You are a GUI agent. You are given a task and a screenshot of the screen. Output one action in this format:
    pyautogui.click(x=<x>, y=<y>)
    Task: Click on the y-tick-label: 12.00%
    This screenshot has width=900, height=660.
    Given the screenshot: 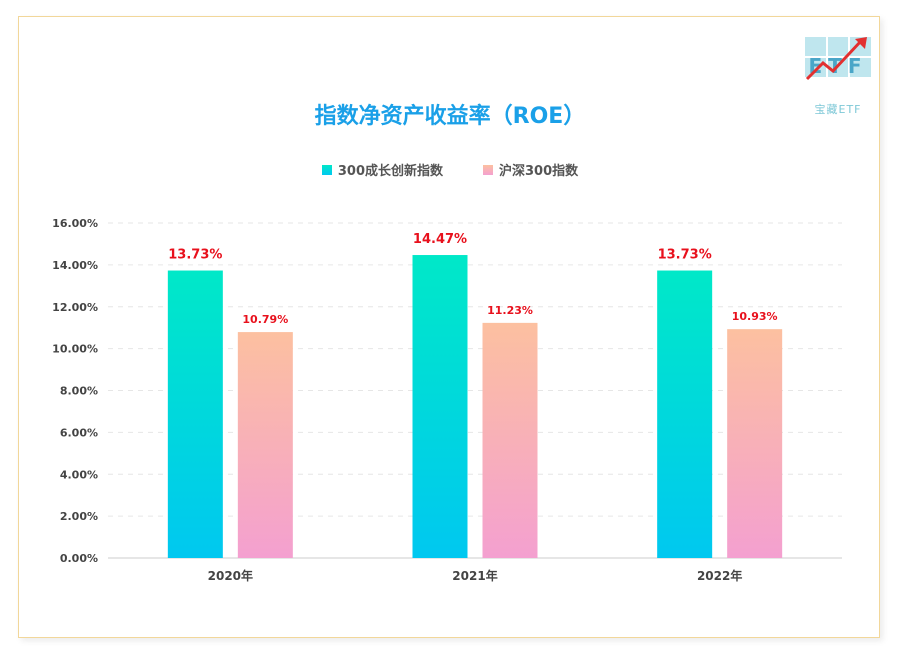 What is the action you would take?
    pyautogui.click(x=75, y=307)
    